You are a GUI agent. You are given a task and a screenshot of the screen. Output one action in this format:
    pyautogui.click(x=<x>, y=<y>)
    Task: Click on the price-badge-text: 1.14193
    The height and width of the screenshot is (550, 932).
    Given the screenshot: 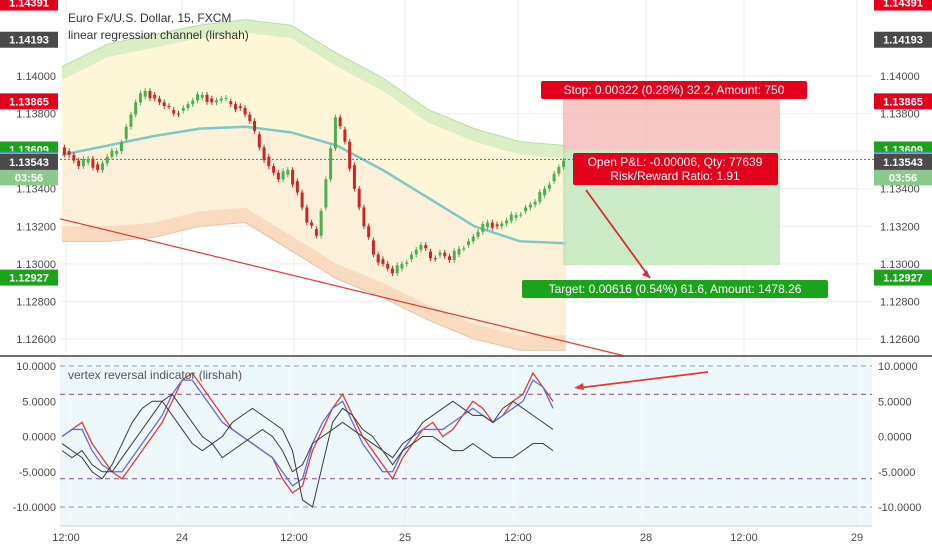 What is the action you would take?
    pyautogui.click(x=29, y=41)
    